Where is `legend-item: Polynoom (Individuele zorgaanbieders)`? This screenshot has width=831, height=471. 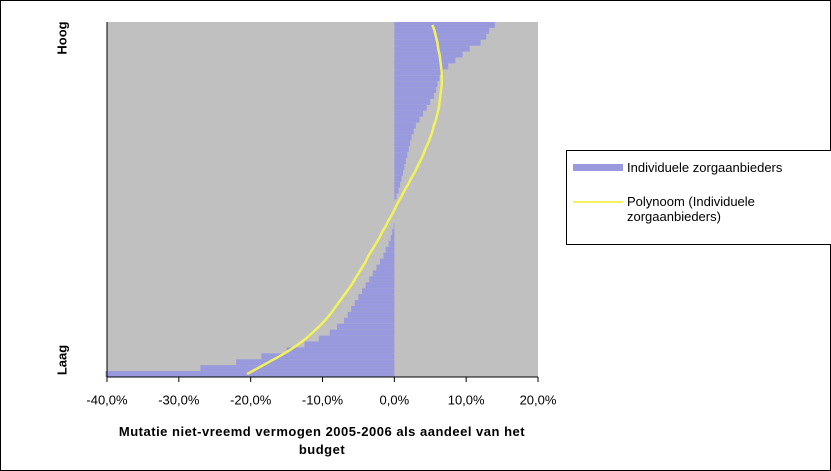
legend-item: Polynoom (Individuele zorgaanbieders) is located at coordinates (700, 209).